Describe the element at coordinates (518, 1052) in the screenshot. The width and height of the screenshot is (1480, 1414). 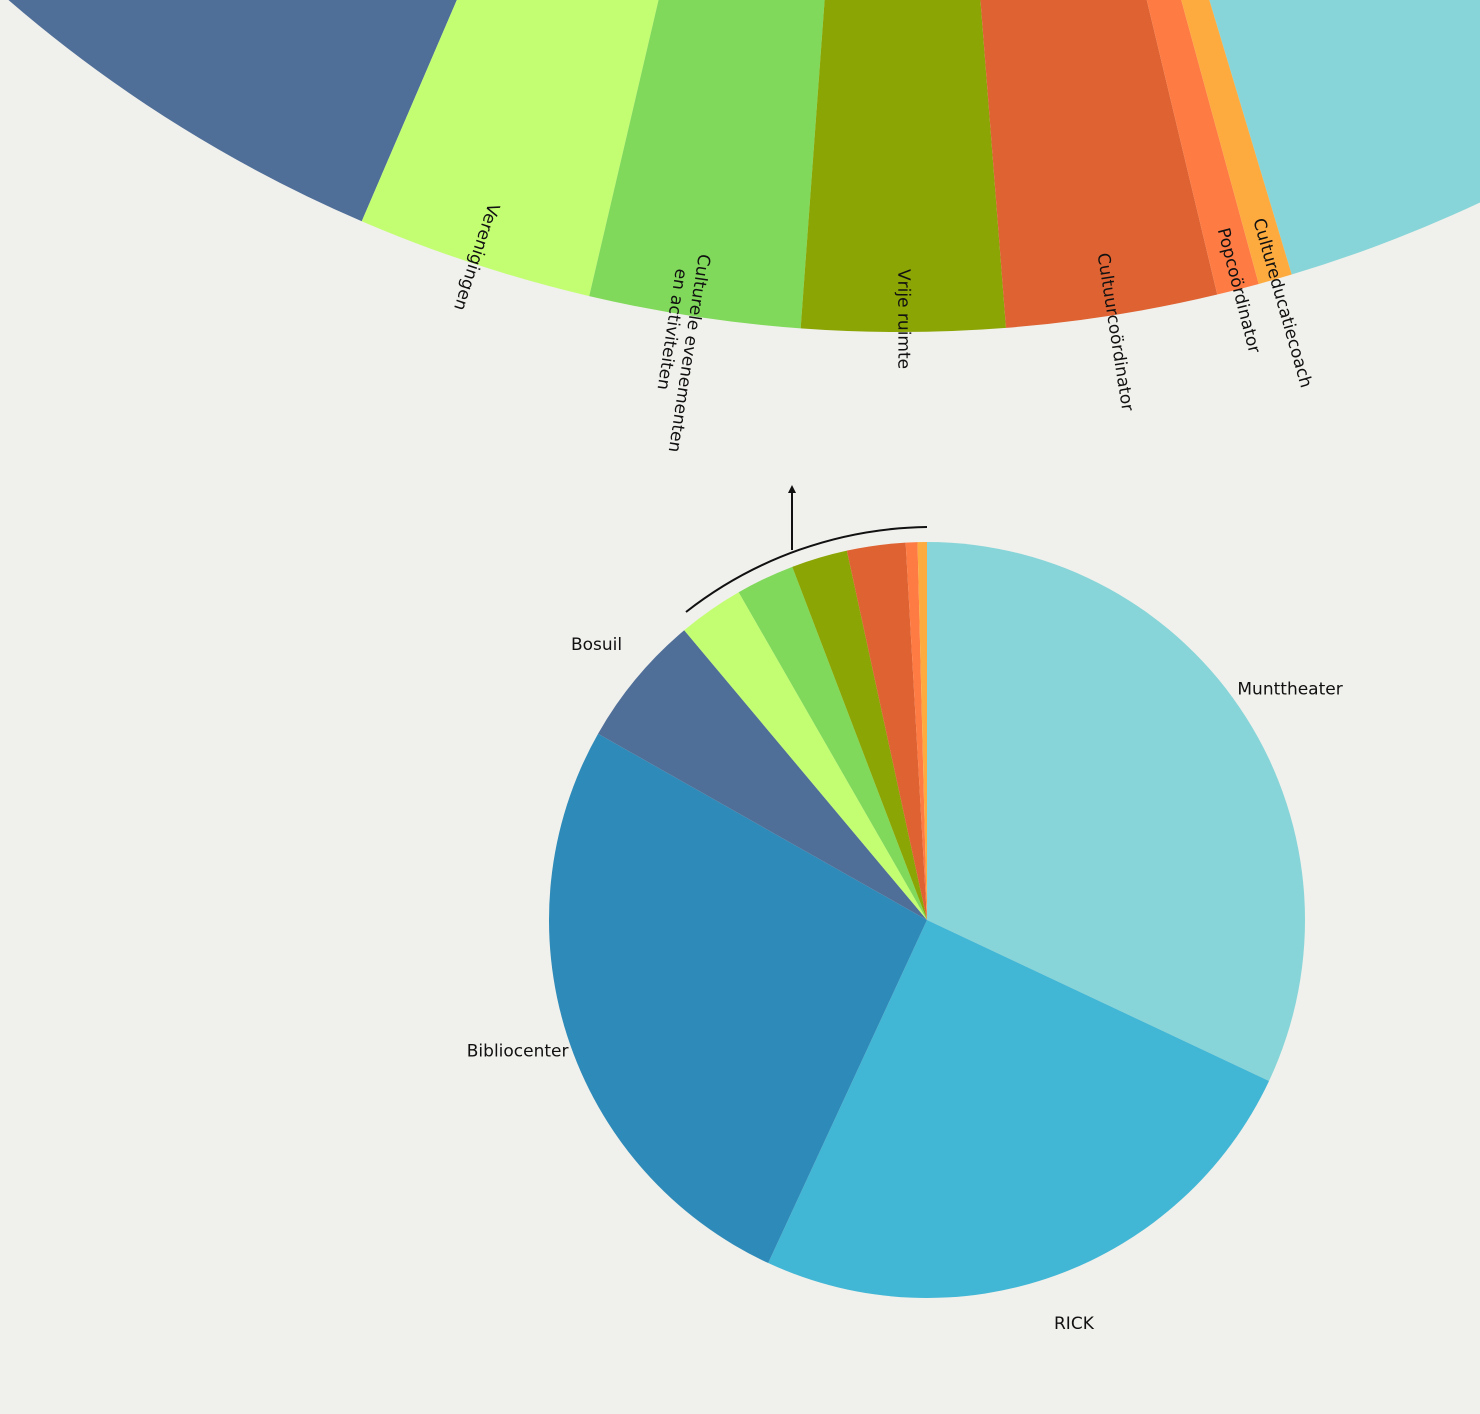
I see `slice-label: Bibliocenter` at that location.